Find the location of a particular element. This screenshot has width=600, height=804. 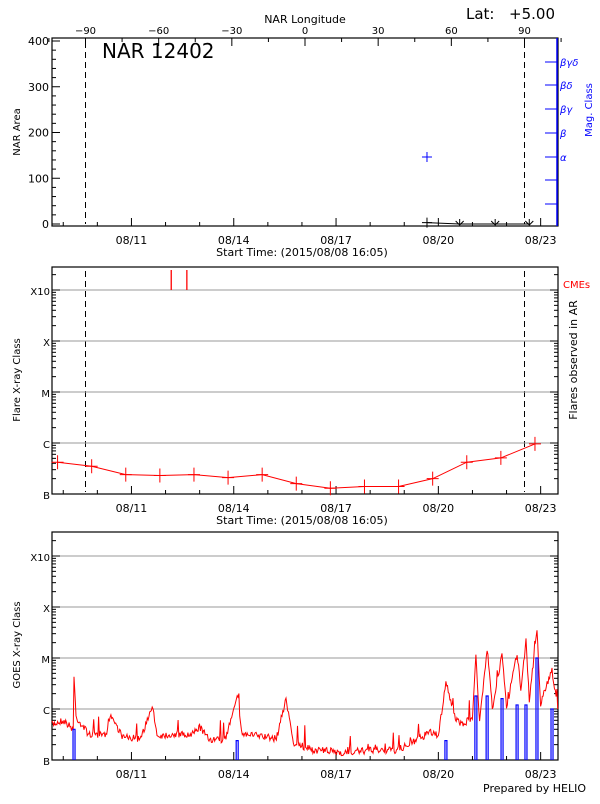

mag-class-label: βδ is located at coordinates (566, 86).